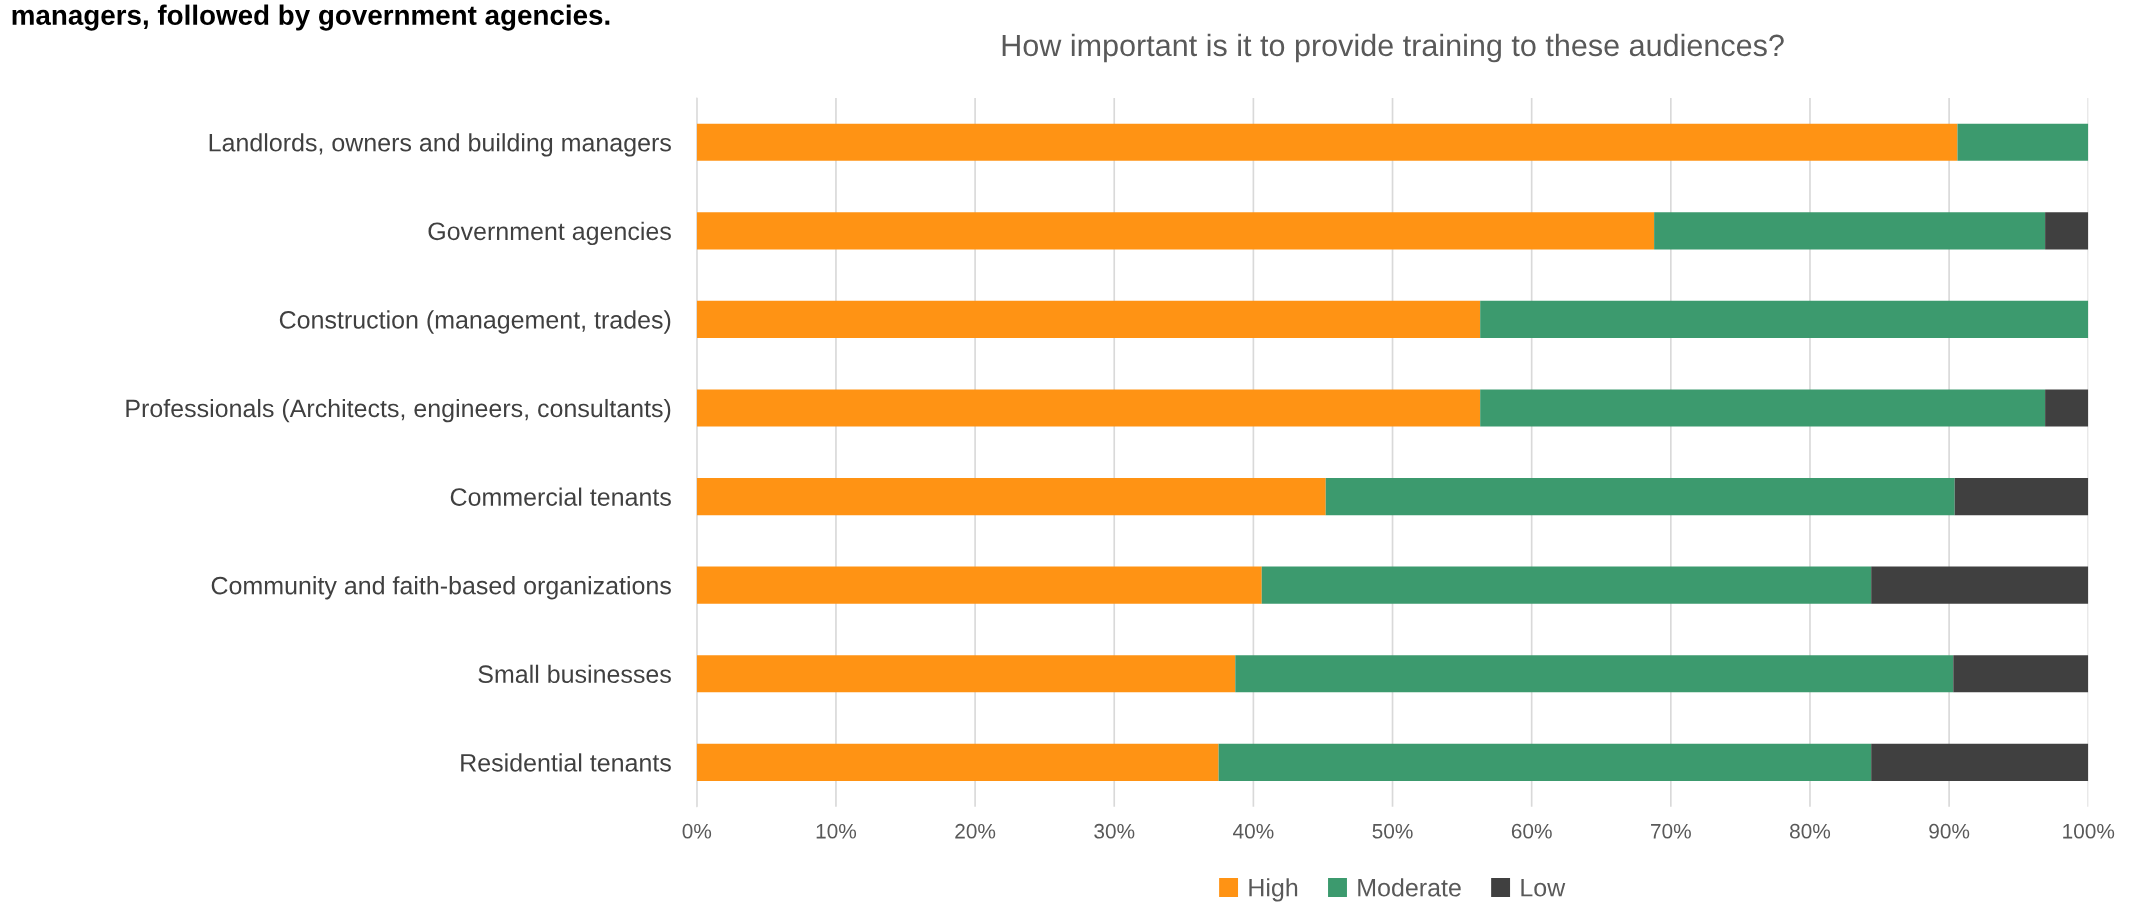  What do you see at coordinates (1253, 831) in the screenshot?
I see `x-tick-label: 40%` at bounding box center [1253, 831].